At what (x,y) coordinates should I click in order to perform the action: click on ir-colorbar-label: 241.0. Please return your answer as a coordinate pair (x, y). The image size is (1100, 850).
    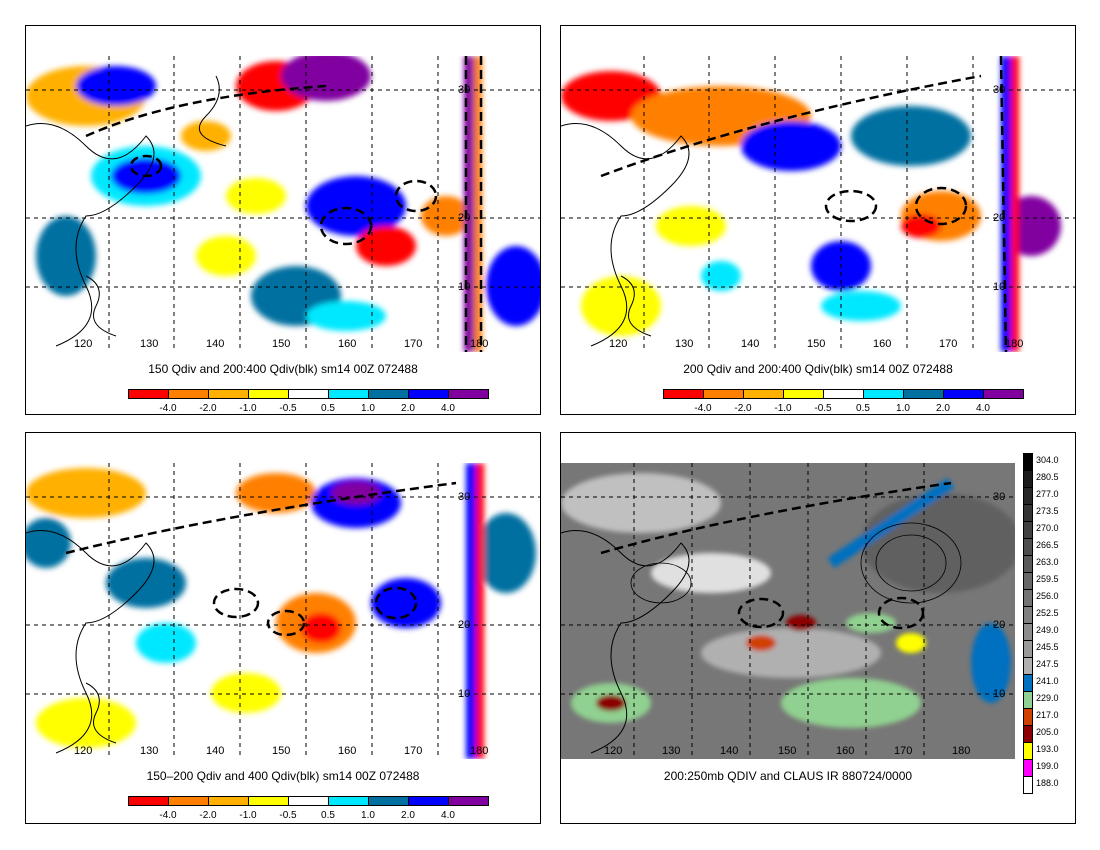
    Looking at the image, I should click on (1047, 681).